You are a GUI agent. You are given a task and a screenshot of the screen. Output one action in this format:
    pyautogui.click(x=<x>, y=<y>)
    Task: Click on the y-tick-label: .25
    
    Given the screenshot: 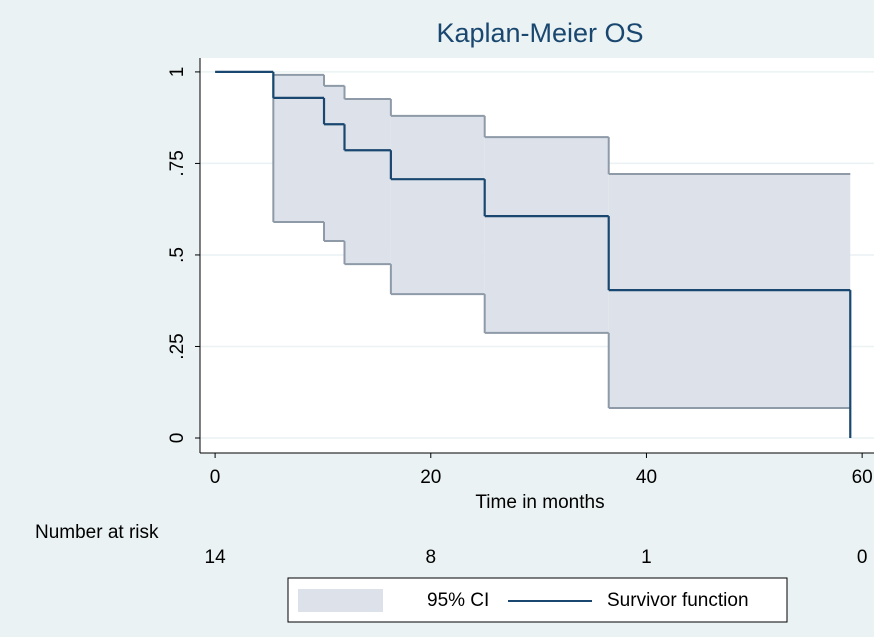 What is the action you would take?
    pyautogui.click(x=177, y=346)
    